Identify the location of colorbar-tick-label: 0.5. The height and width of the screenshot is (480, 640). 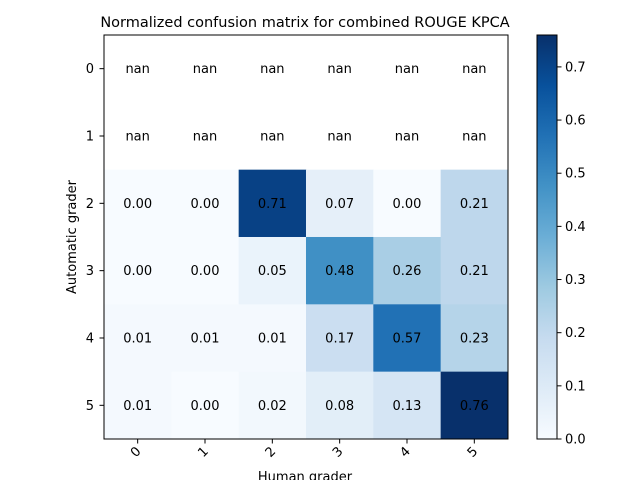
(575, 174).